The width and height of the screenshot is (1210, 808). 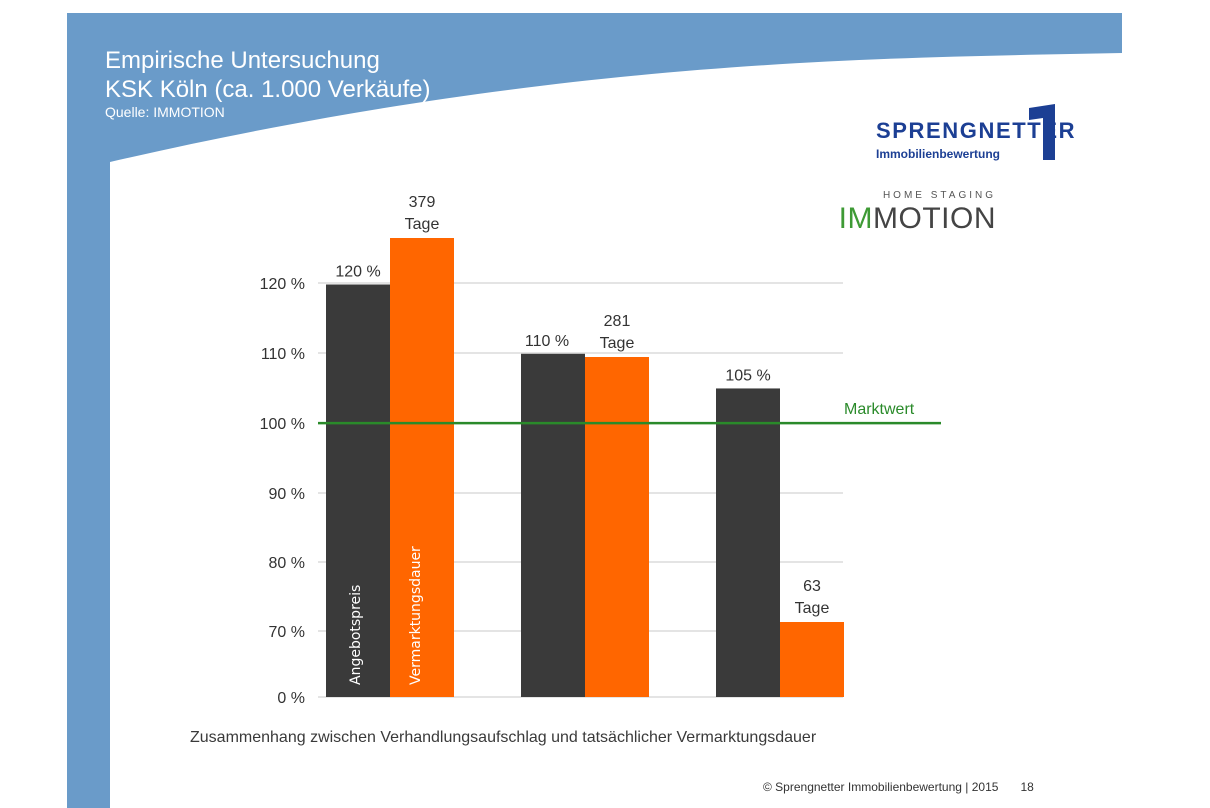 I want to click on slide-source: Quelle: IMMOTION, so click(x=165, y=112).